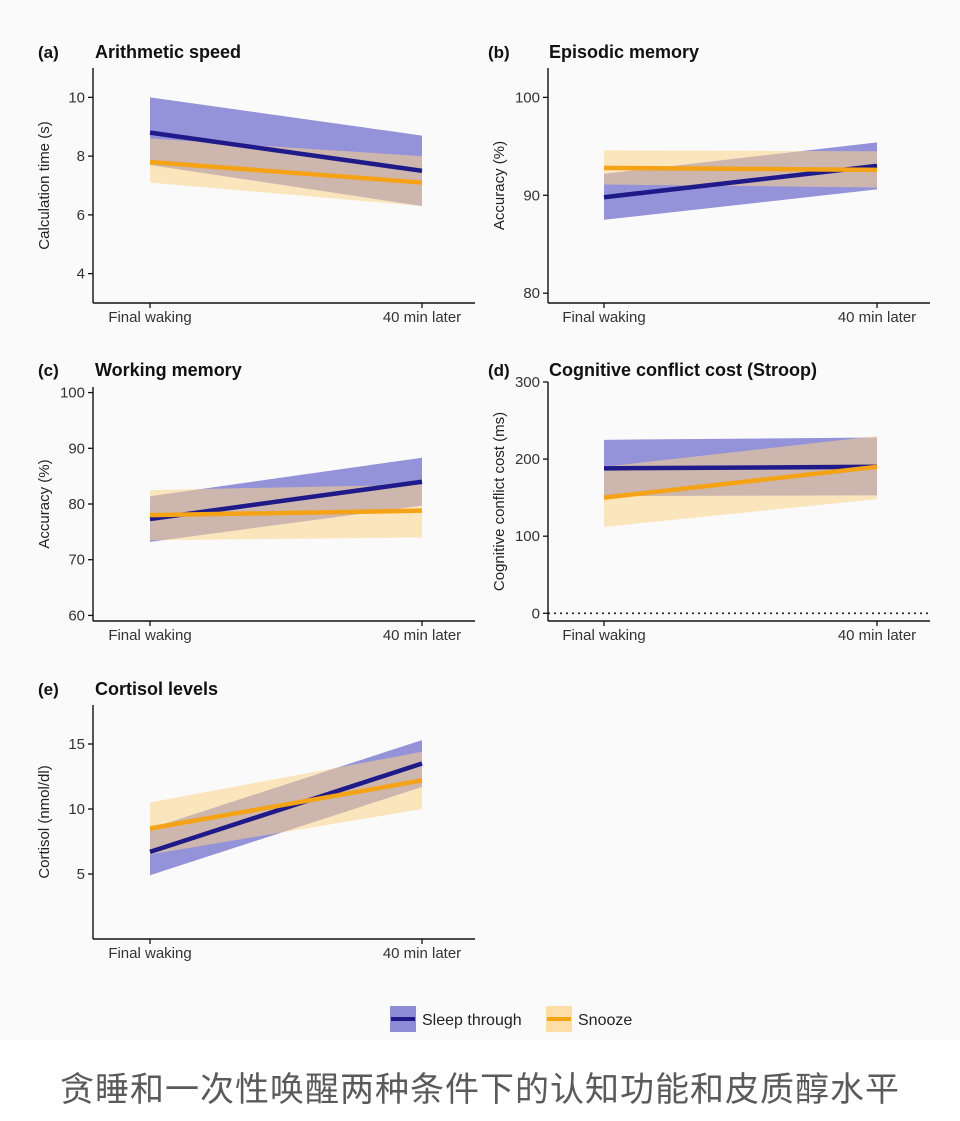 The height and width of the screenshot is (1121, 960). Describe the element at coordinates (527, 382) in the screenshot. I see `y-tick-label: 300` at that location.